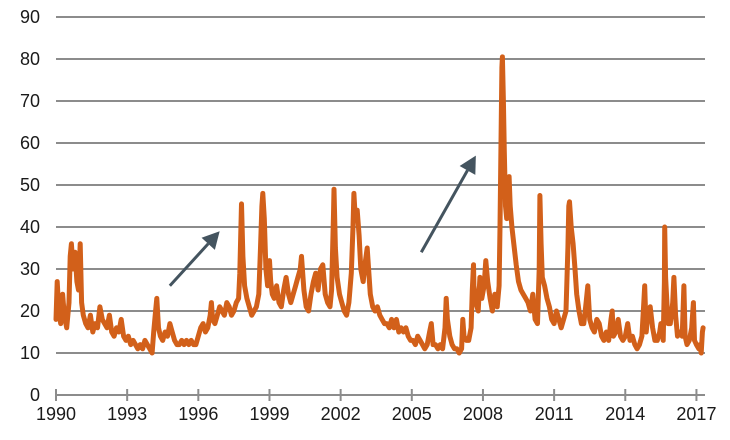  What do you see at coordinates (127, 414) in the screenshot?
I see `x-tick-label: 1993` at bounding box center [127, 414].